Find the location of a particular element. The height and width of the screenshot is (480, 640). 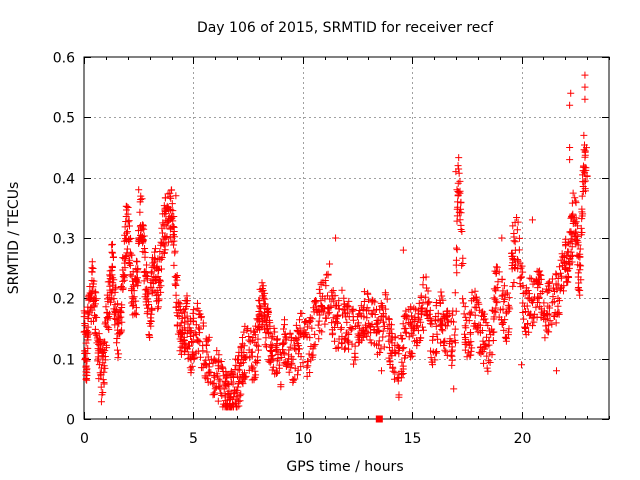

y-tick-label: 0.4 is located at coordinates (64, 180).